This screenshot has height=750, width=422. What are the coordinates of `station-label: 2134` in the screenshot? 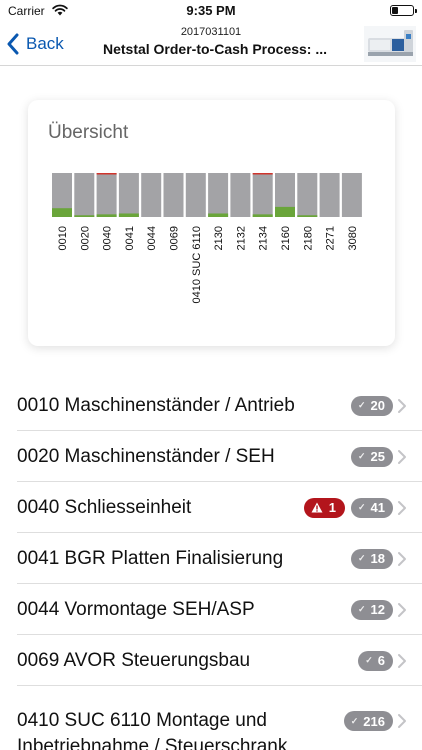 It's located at (264, 238).